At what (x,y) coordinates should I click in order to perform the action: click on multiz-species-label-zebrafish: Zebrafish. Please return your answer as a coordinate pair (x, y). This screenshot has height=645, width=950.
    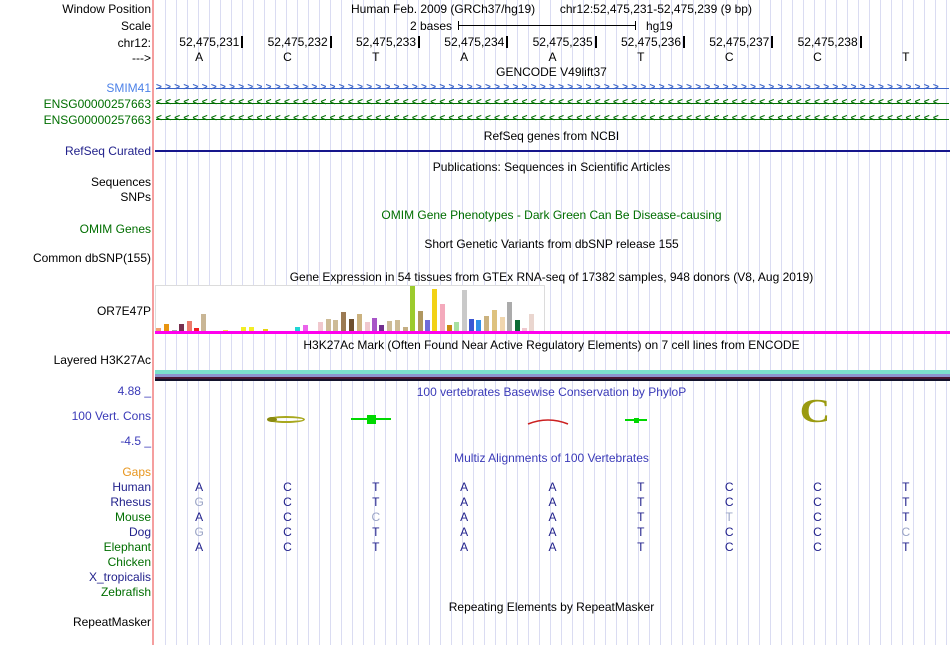
    Looking at the image, I should click on (125, 592).